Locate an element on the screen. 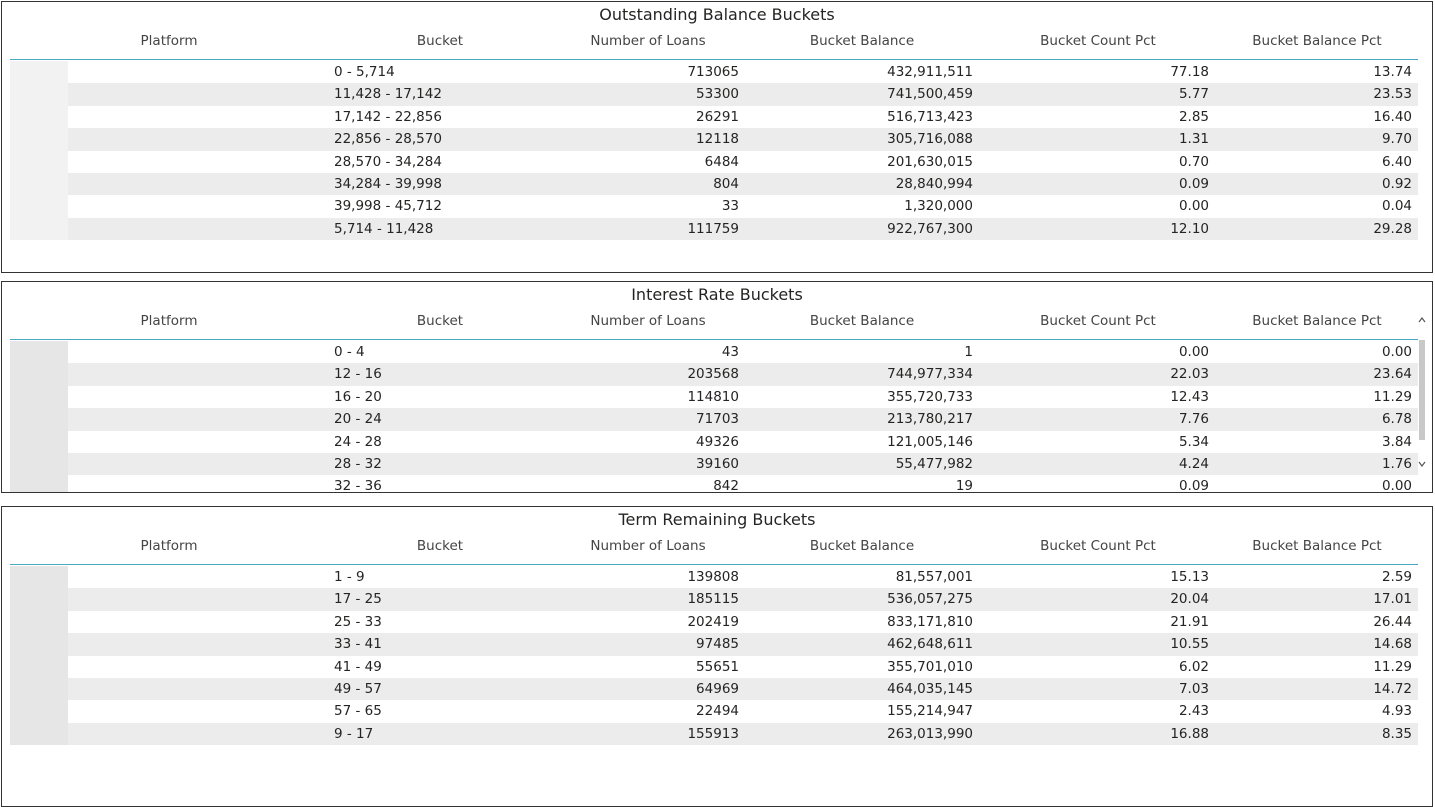  table-cell: 19 is located at coordinates (964, 485).